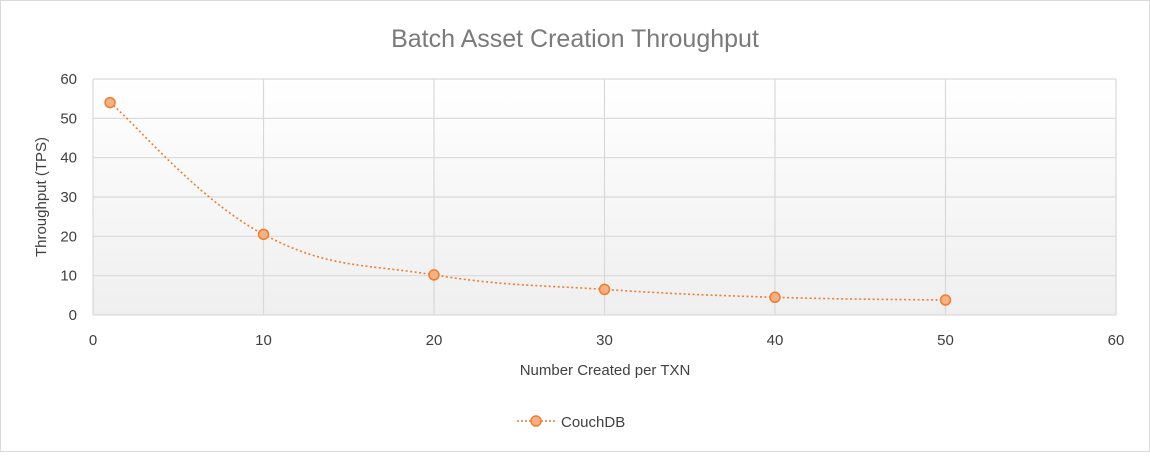  I want to click on x-tick-labels: 0 10 20 30 40 50 60, so click(607, 340).